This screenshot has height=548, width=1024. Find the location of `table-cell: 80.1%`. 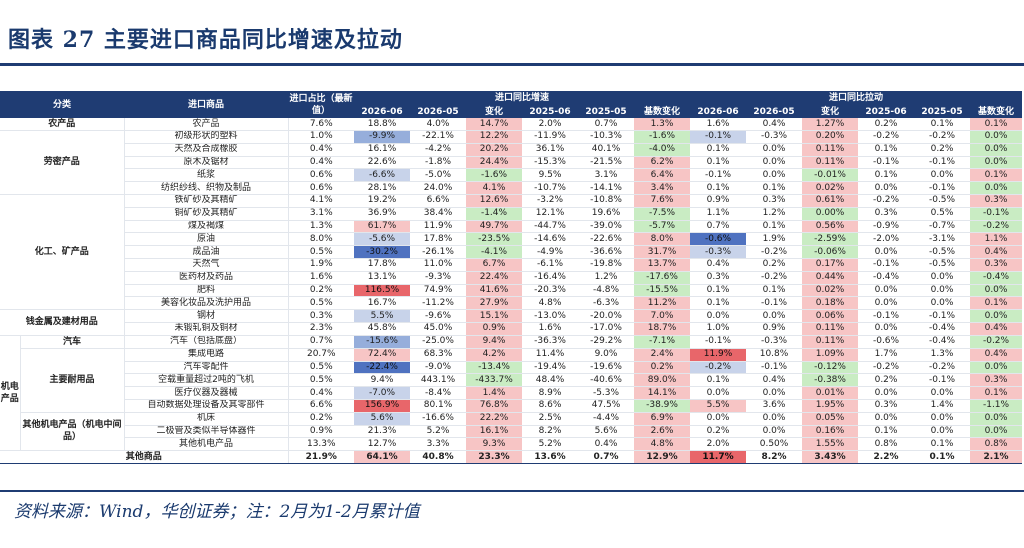

table-cell: 80.1% is located at coordinates (438, 406).